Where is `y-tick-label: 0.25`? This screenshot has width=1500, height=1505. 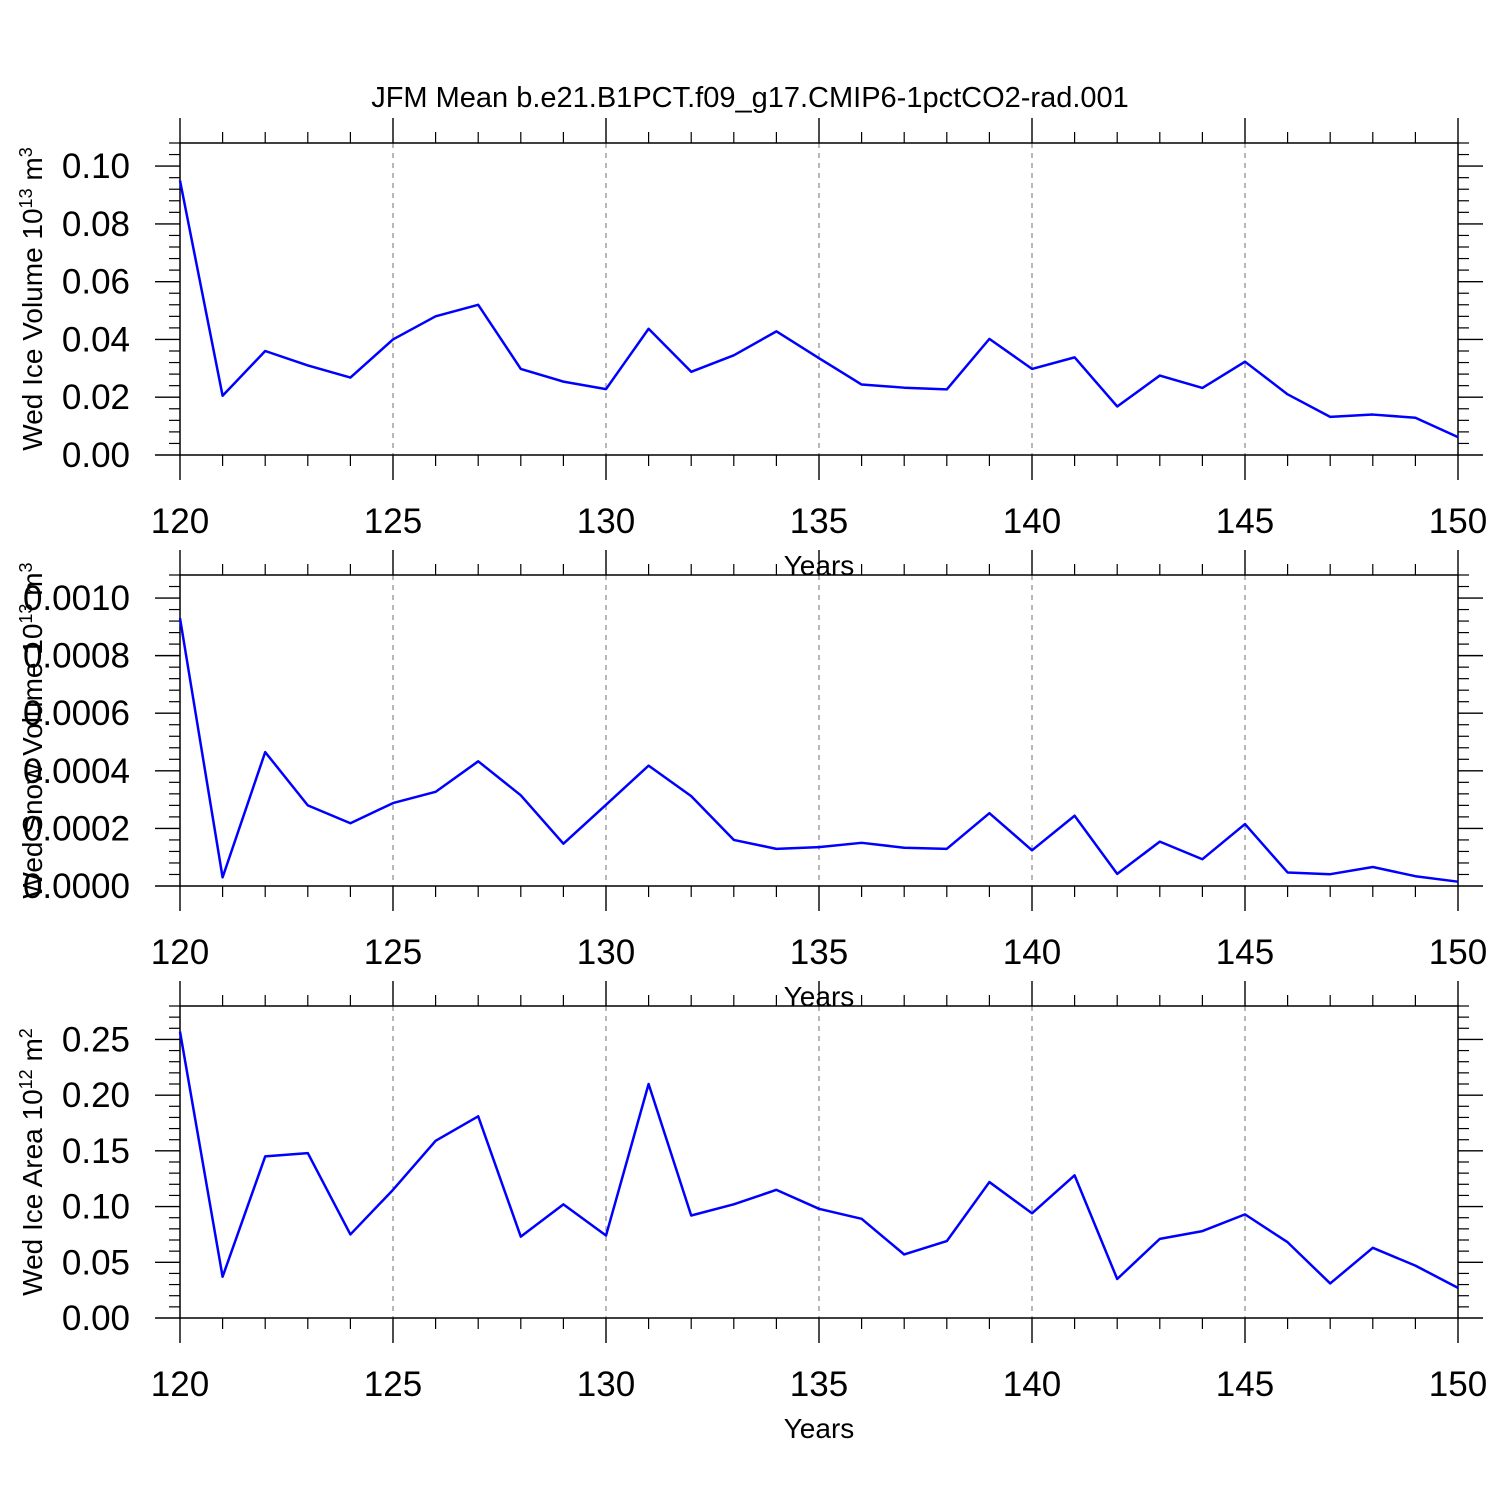 y-tick-label: 0.25 is located at coordinates (96, 1039).